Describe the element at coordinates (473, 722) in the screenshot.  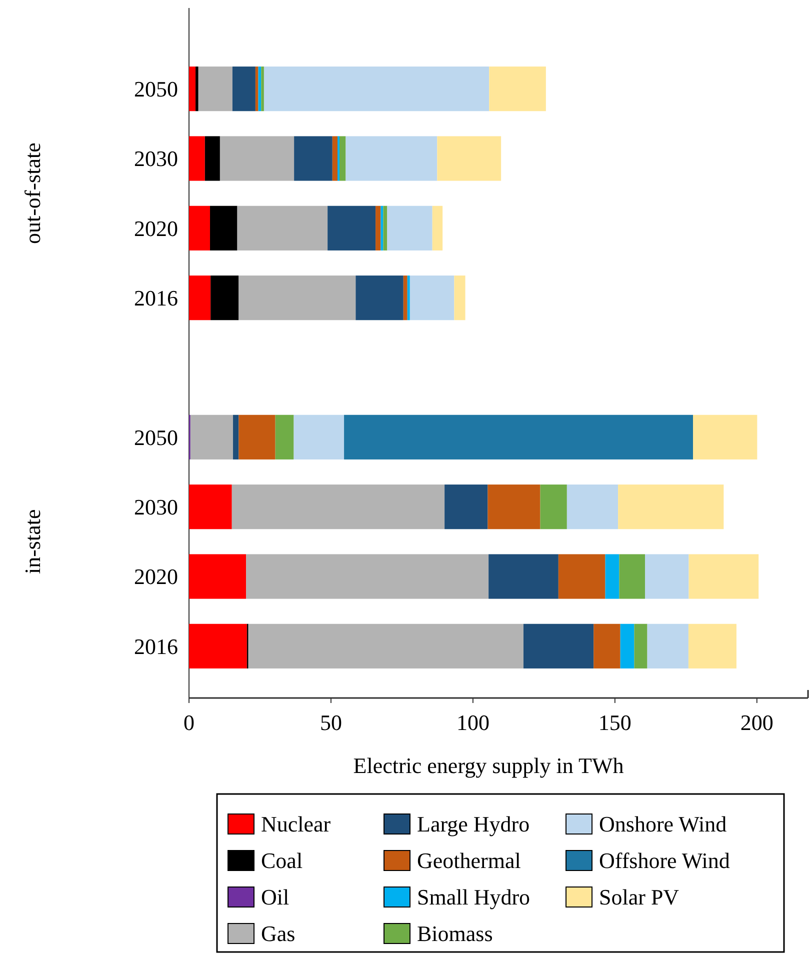
I see `x-tick-label: 100` at that location.